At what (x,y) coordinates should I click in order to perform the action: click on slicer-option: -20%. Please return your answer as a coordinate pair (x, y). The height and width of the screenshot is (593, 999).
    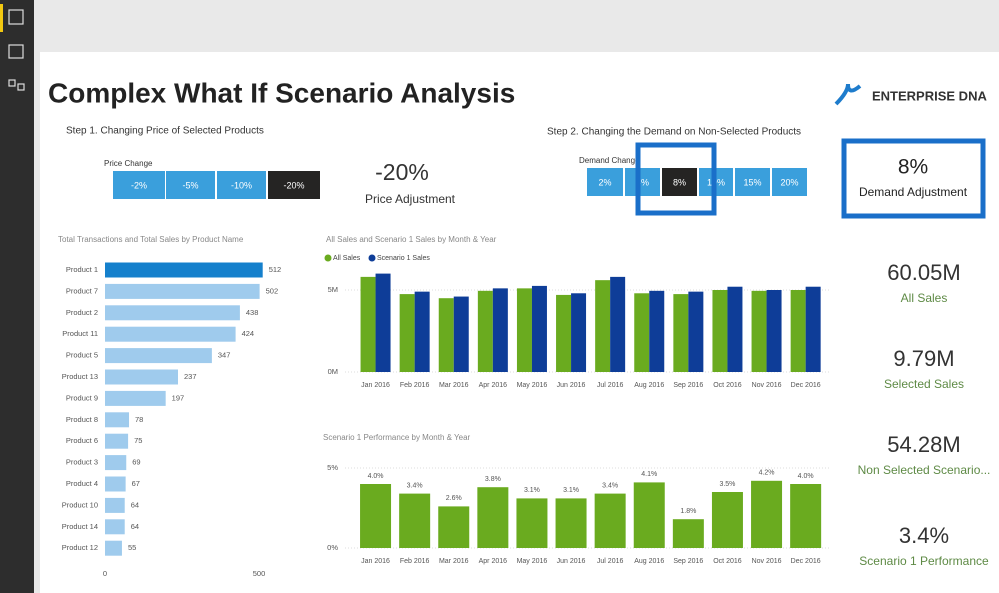
    Looking at the image, I should click on (293, 185).